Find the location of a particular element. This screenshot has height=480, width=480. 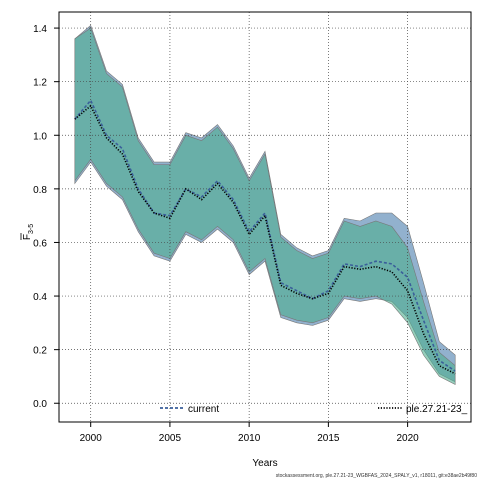

x-tick-label: 2005 is located at coordinates (170, 438).